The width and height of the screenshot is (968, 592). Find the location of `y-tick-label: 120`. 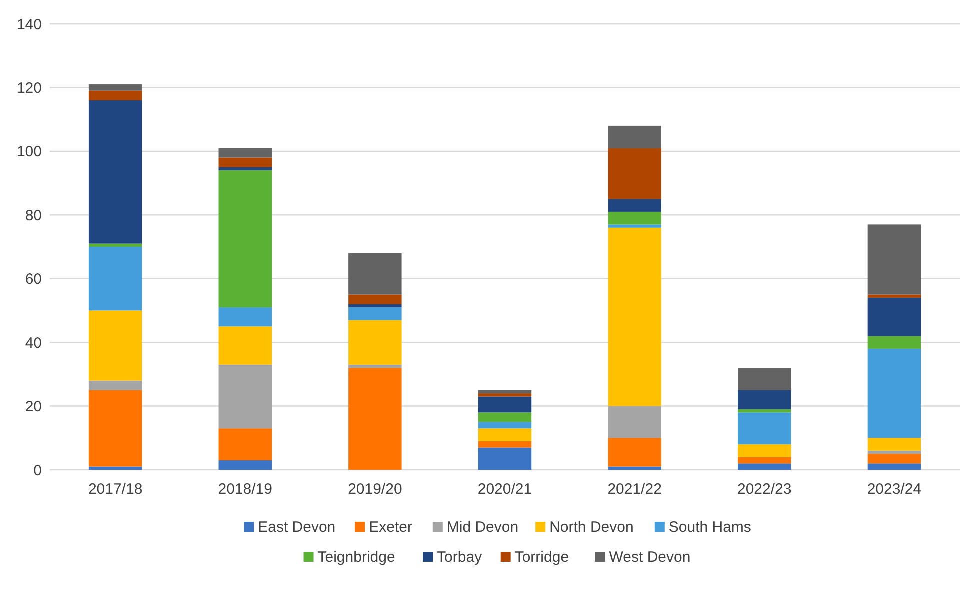

y-tick-label: 120 is located at coordinates (29, 88).